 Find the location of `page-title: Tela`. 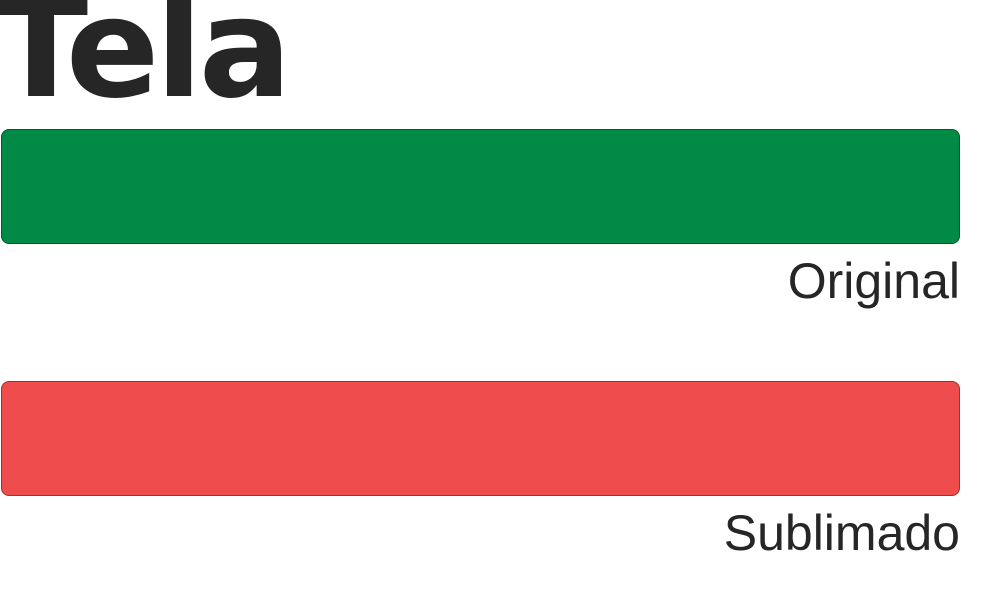

page-title: Tela is located at coordinates (146, 64).